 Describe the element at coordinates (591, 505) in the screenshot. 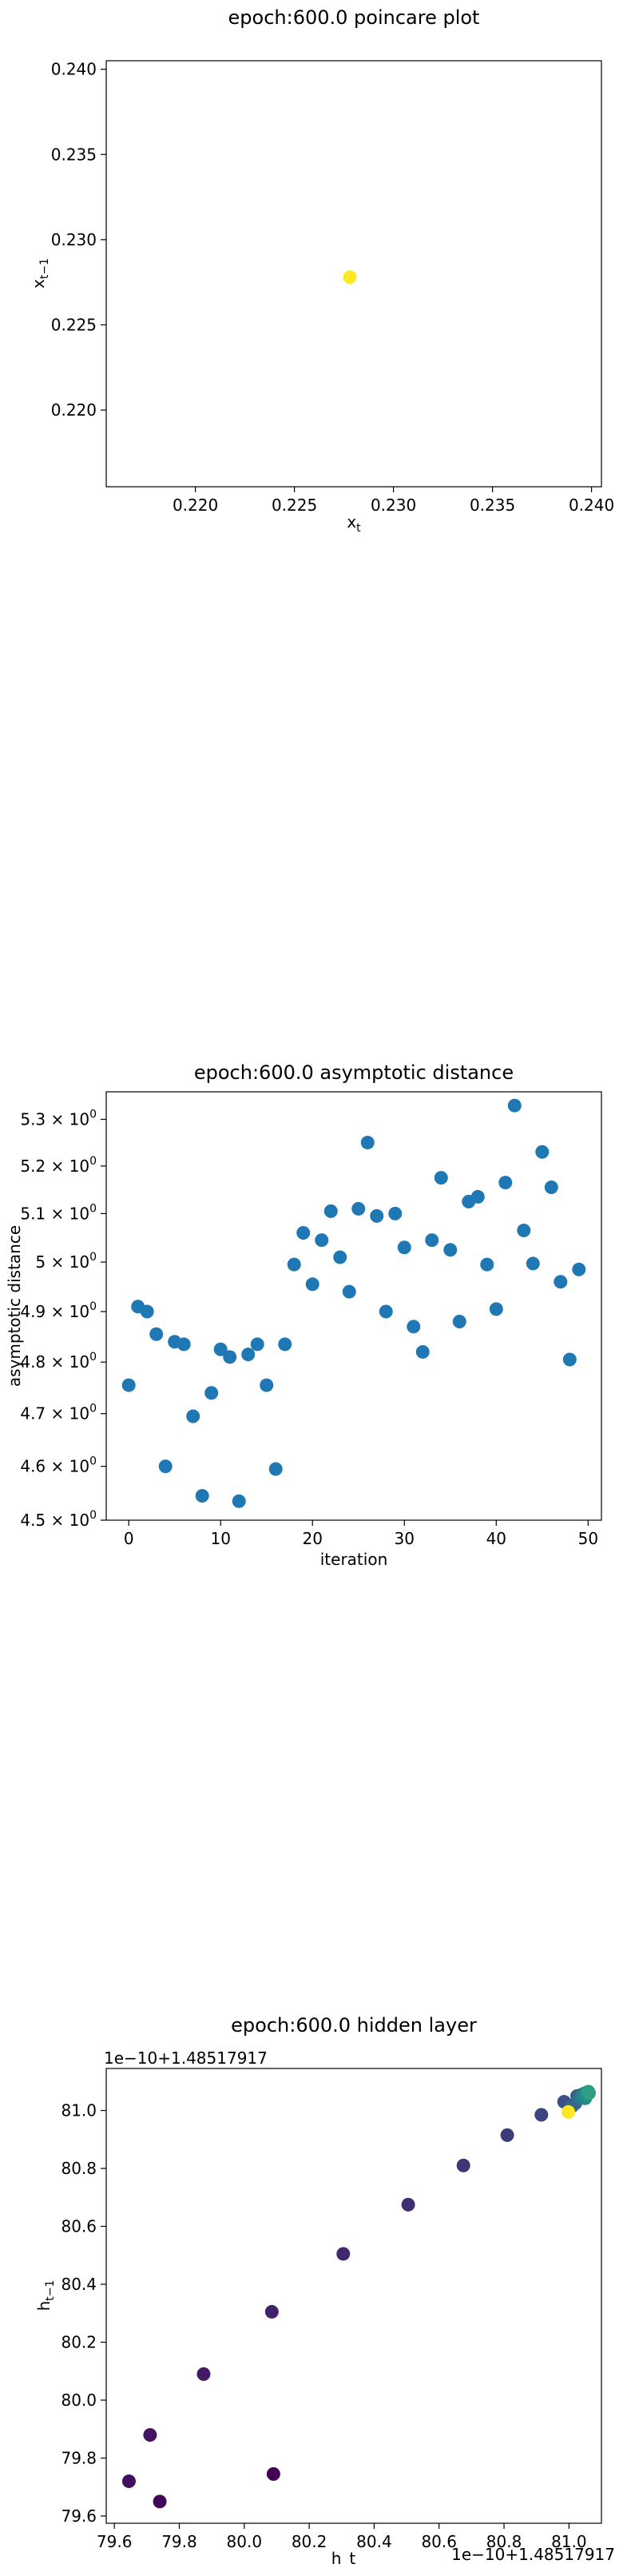

I see `x-tick-label: 0.240` at that location.